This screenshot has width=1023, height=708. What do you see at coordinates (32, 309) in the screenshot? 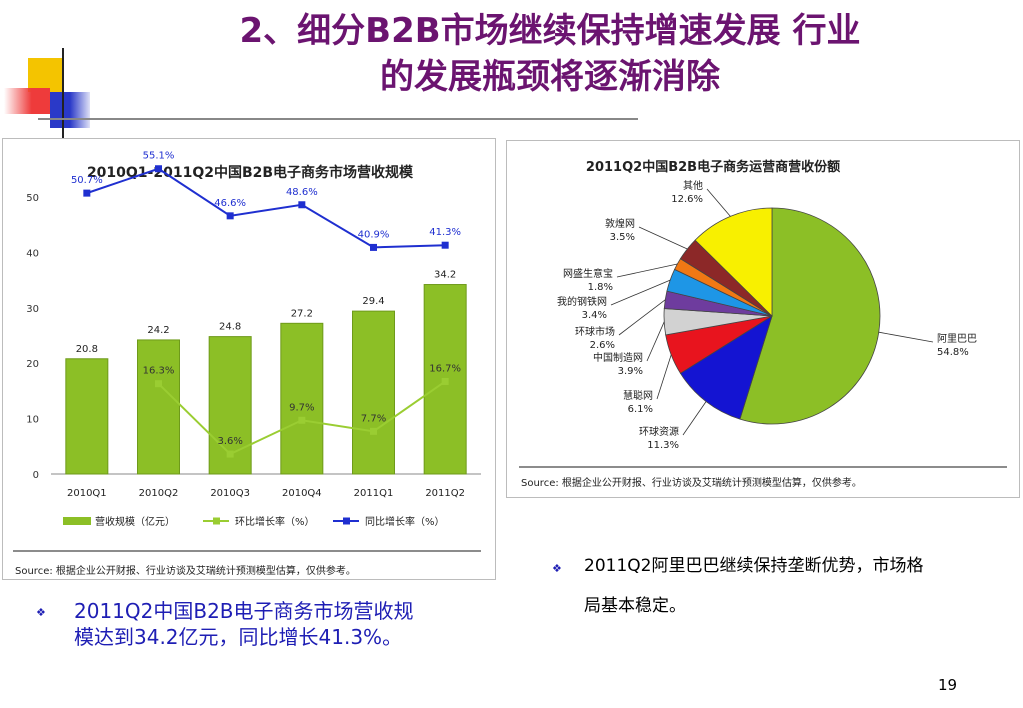
I see `y-tick-label: 30` at bounding box center [32, 309].